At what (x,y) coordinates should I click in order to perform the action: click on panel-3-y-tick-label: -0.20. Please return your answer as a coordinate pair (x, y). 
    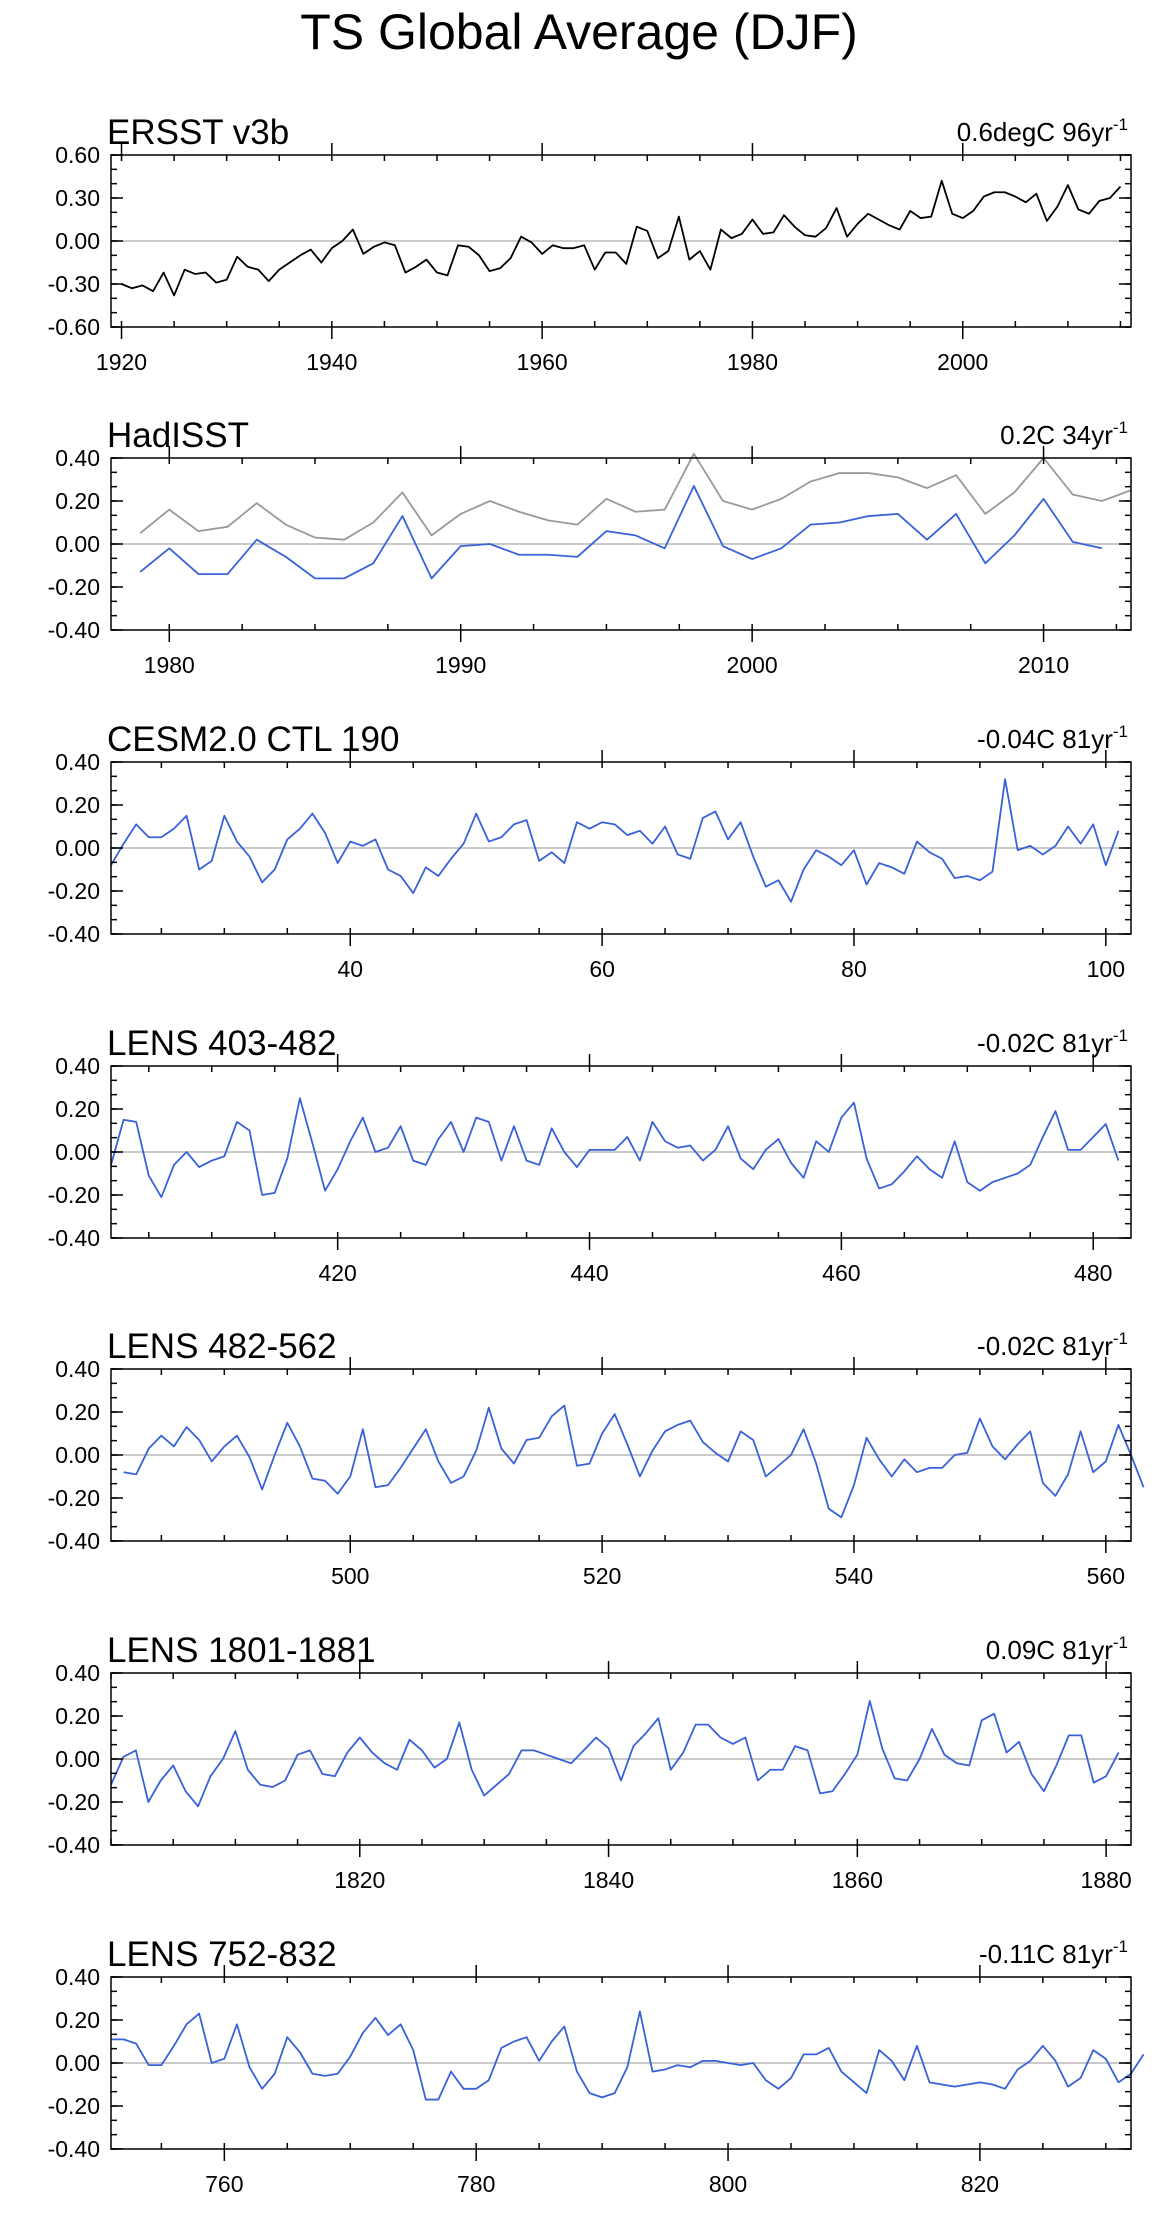
    Looking at the image, I should click on (74, 891).